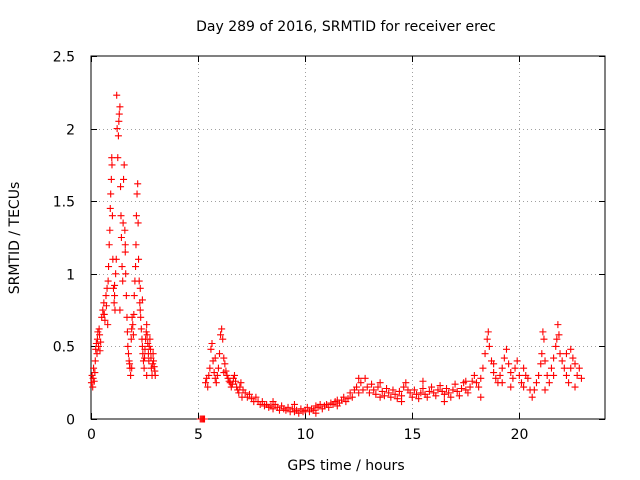  Describe the element at coordinates (64, 348) in the screenshot. I see `y-tick-label: 0.5` at that location.